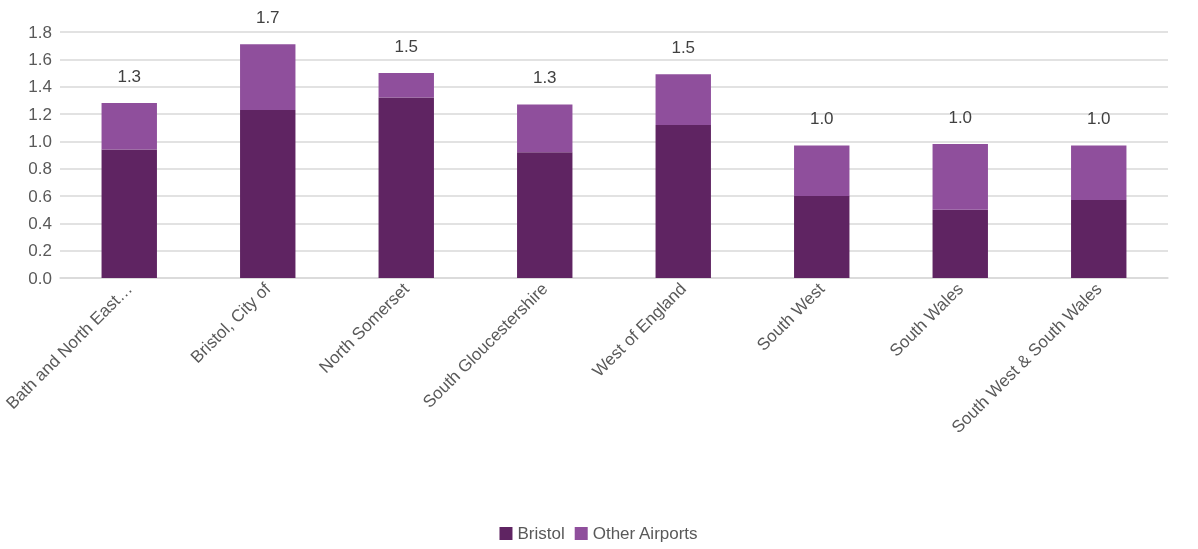 The image size is (1198, 549). I want to click on total-label: 1.7, so click(267, 18).